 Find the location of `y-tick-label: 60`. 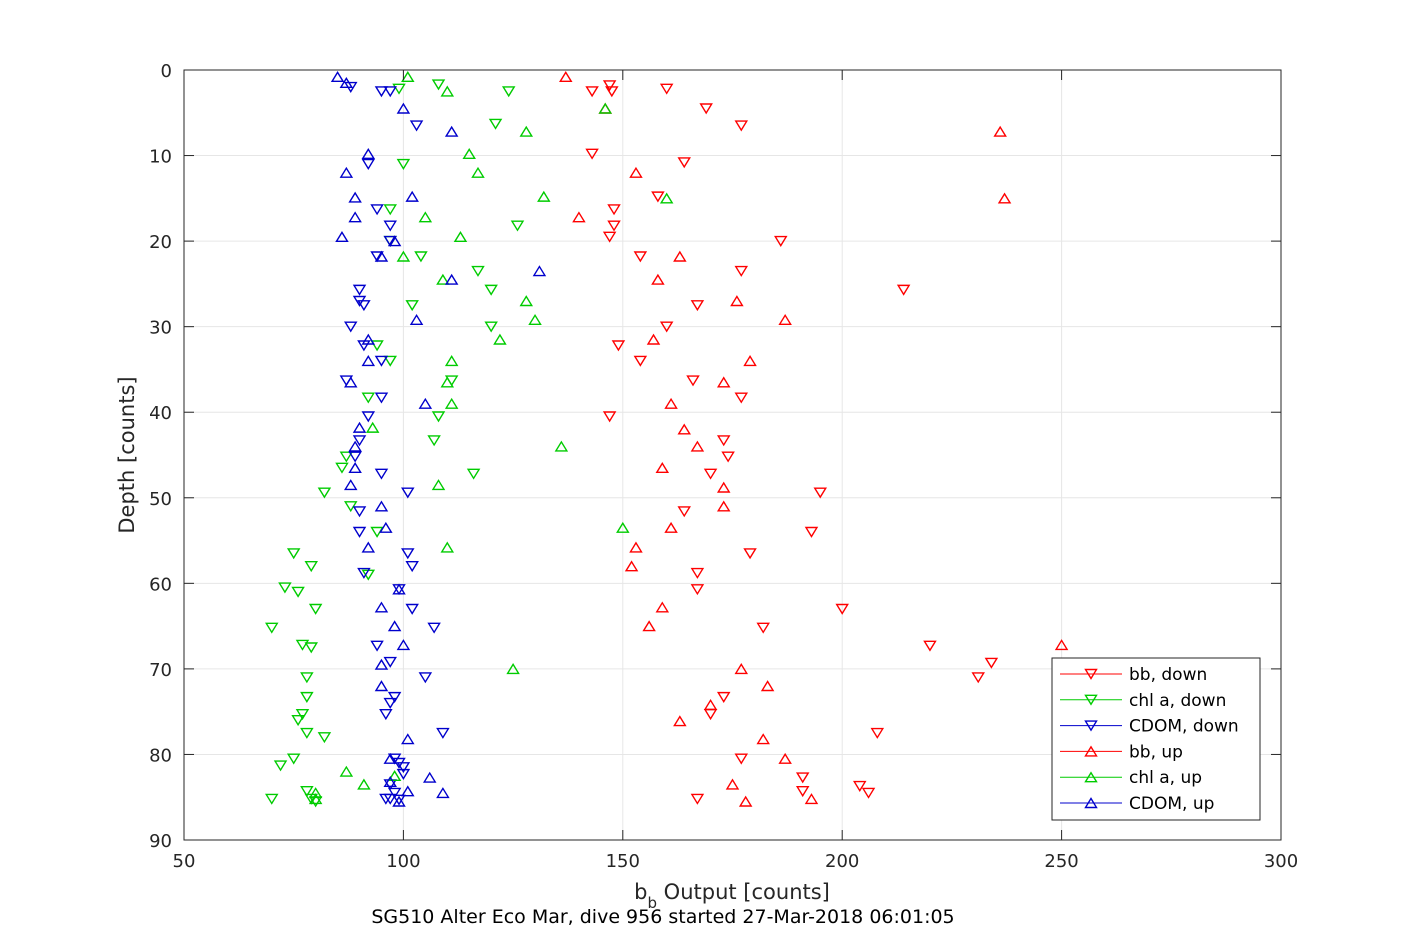

y-tick-label: 60 is located at coordinates (160, 584).